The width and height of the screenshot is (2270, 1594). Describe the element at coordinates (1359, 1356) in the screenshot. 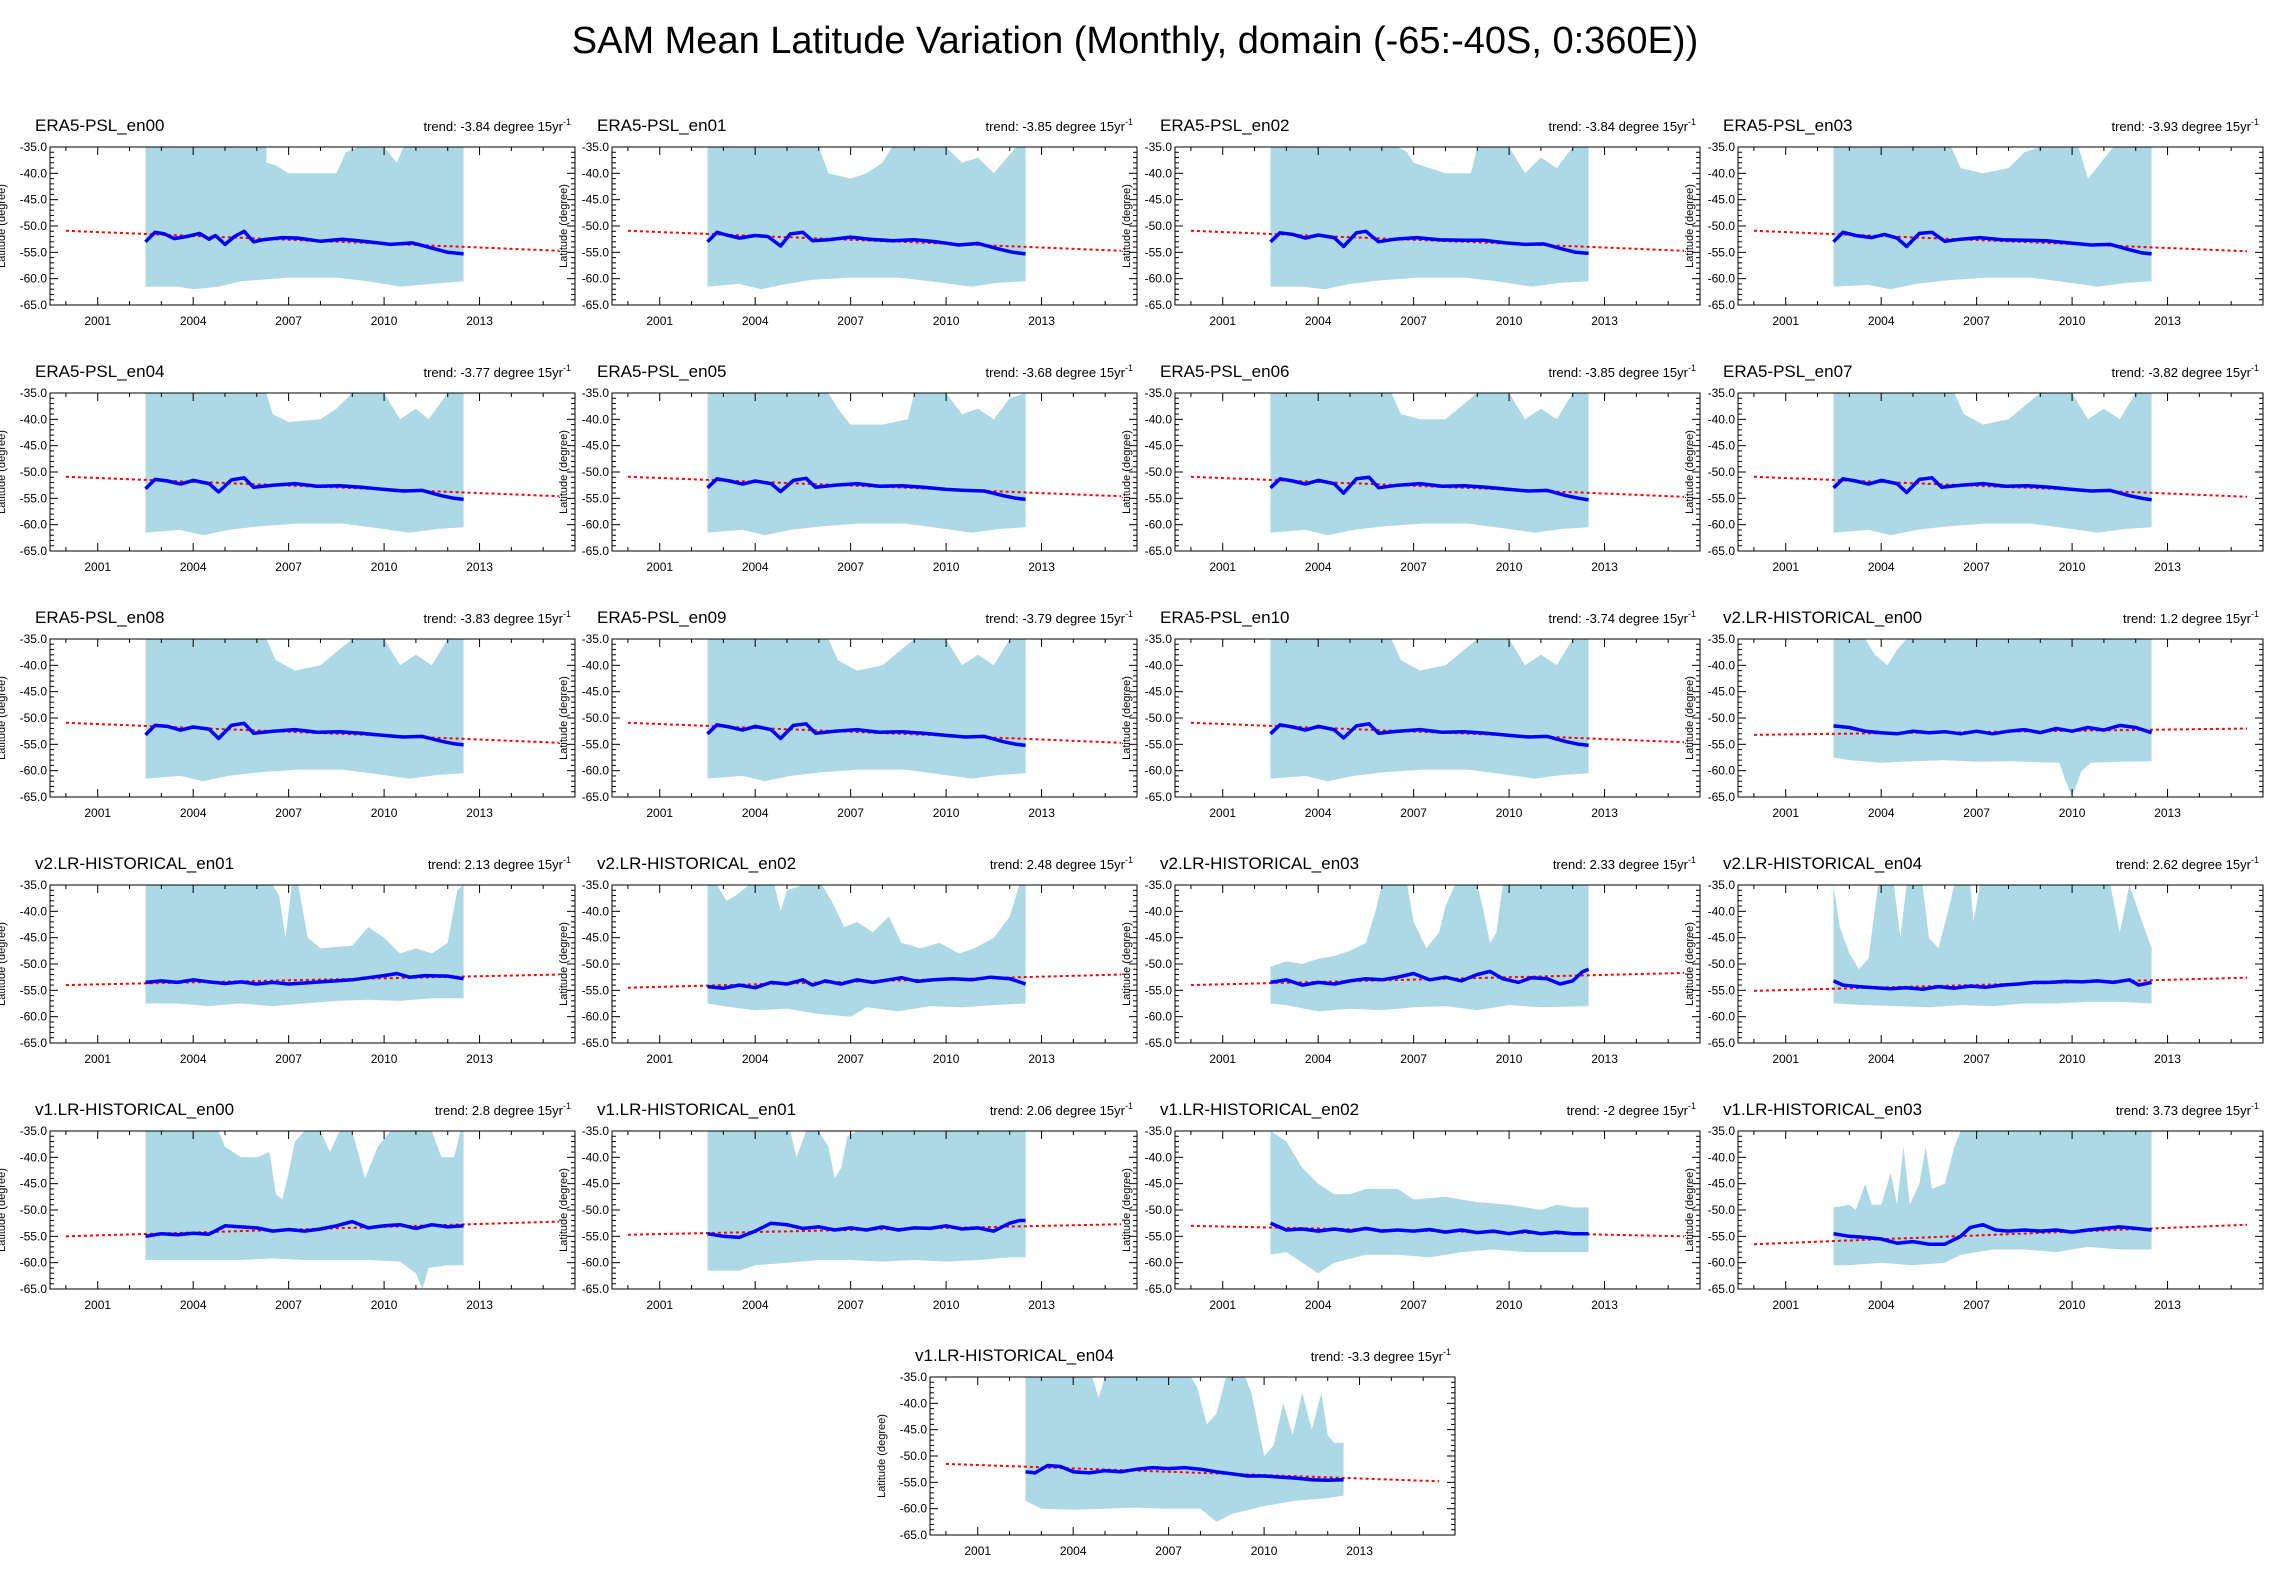

I see `trend-value: -3.3` at that location.